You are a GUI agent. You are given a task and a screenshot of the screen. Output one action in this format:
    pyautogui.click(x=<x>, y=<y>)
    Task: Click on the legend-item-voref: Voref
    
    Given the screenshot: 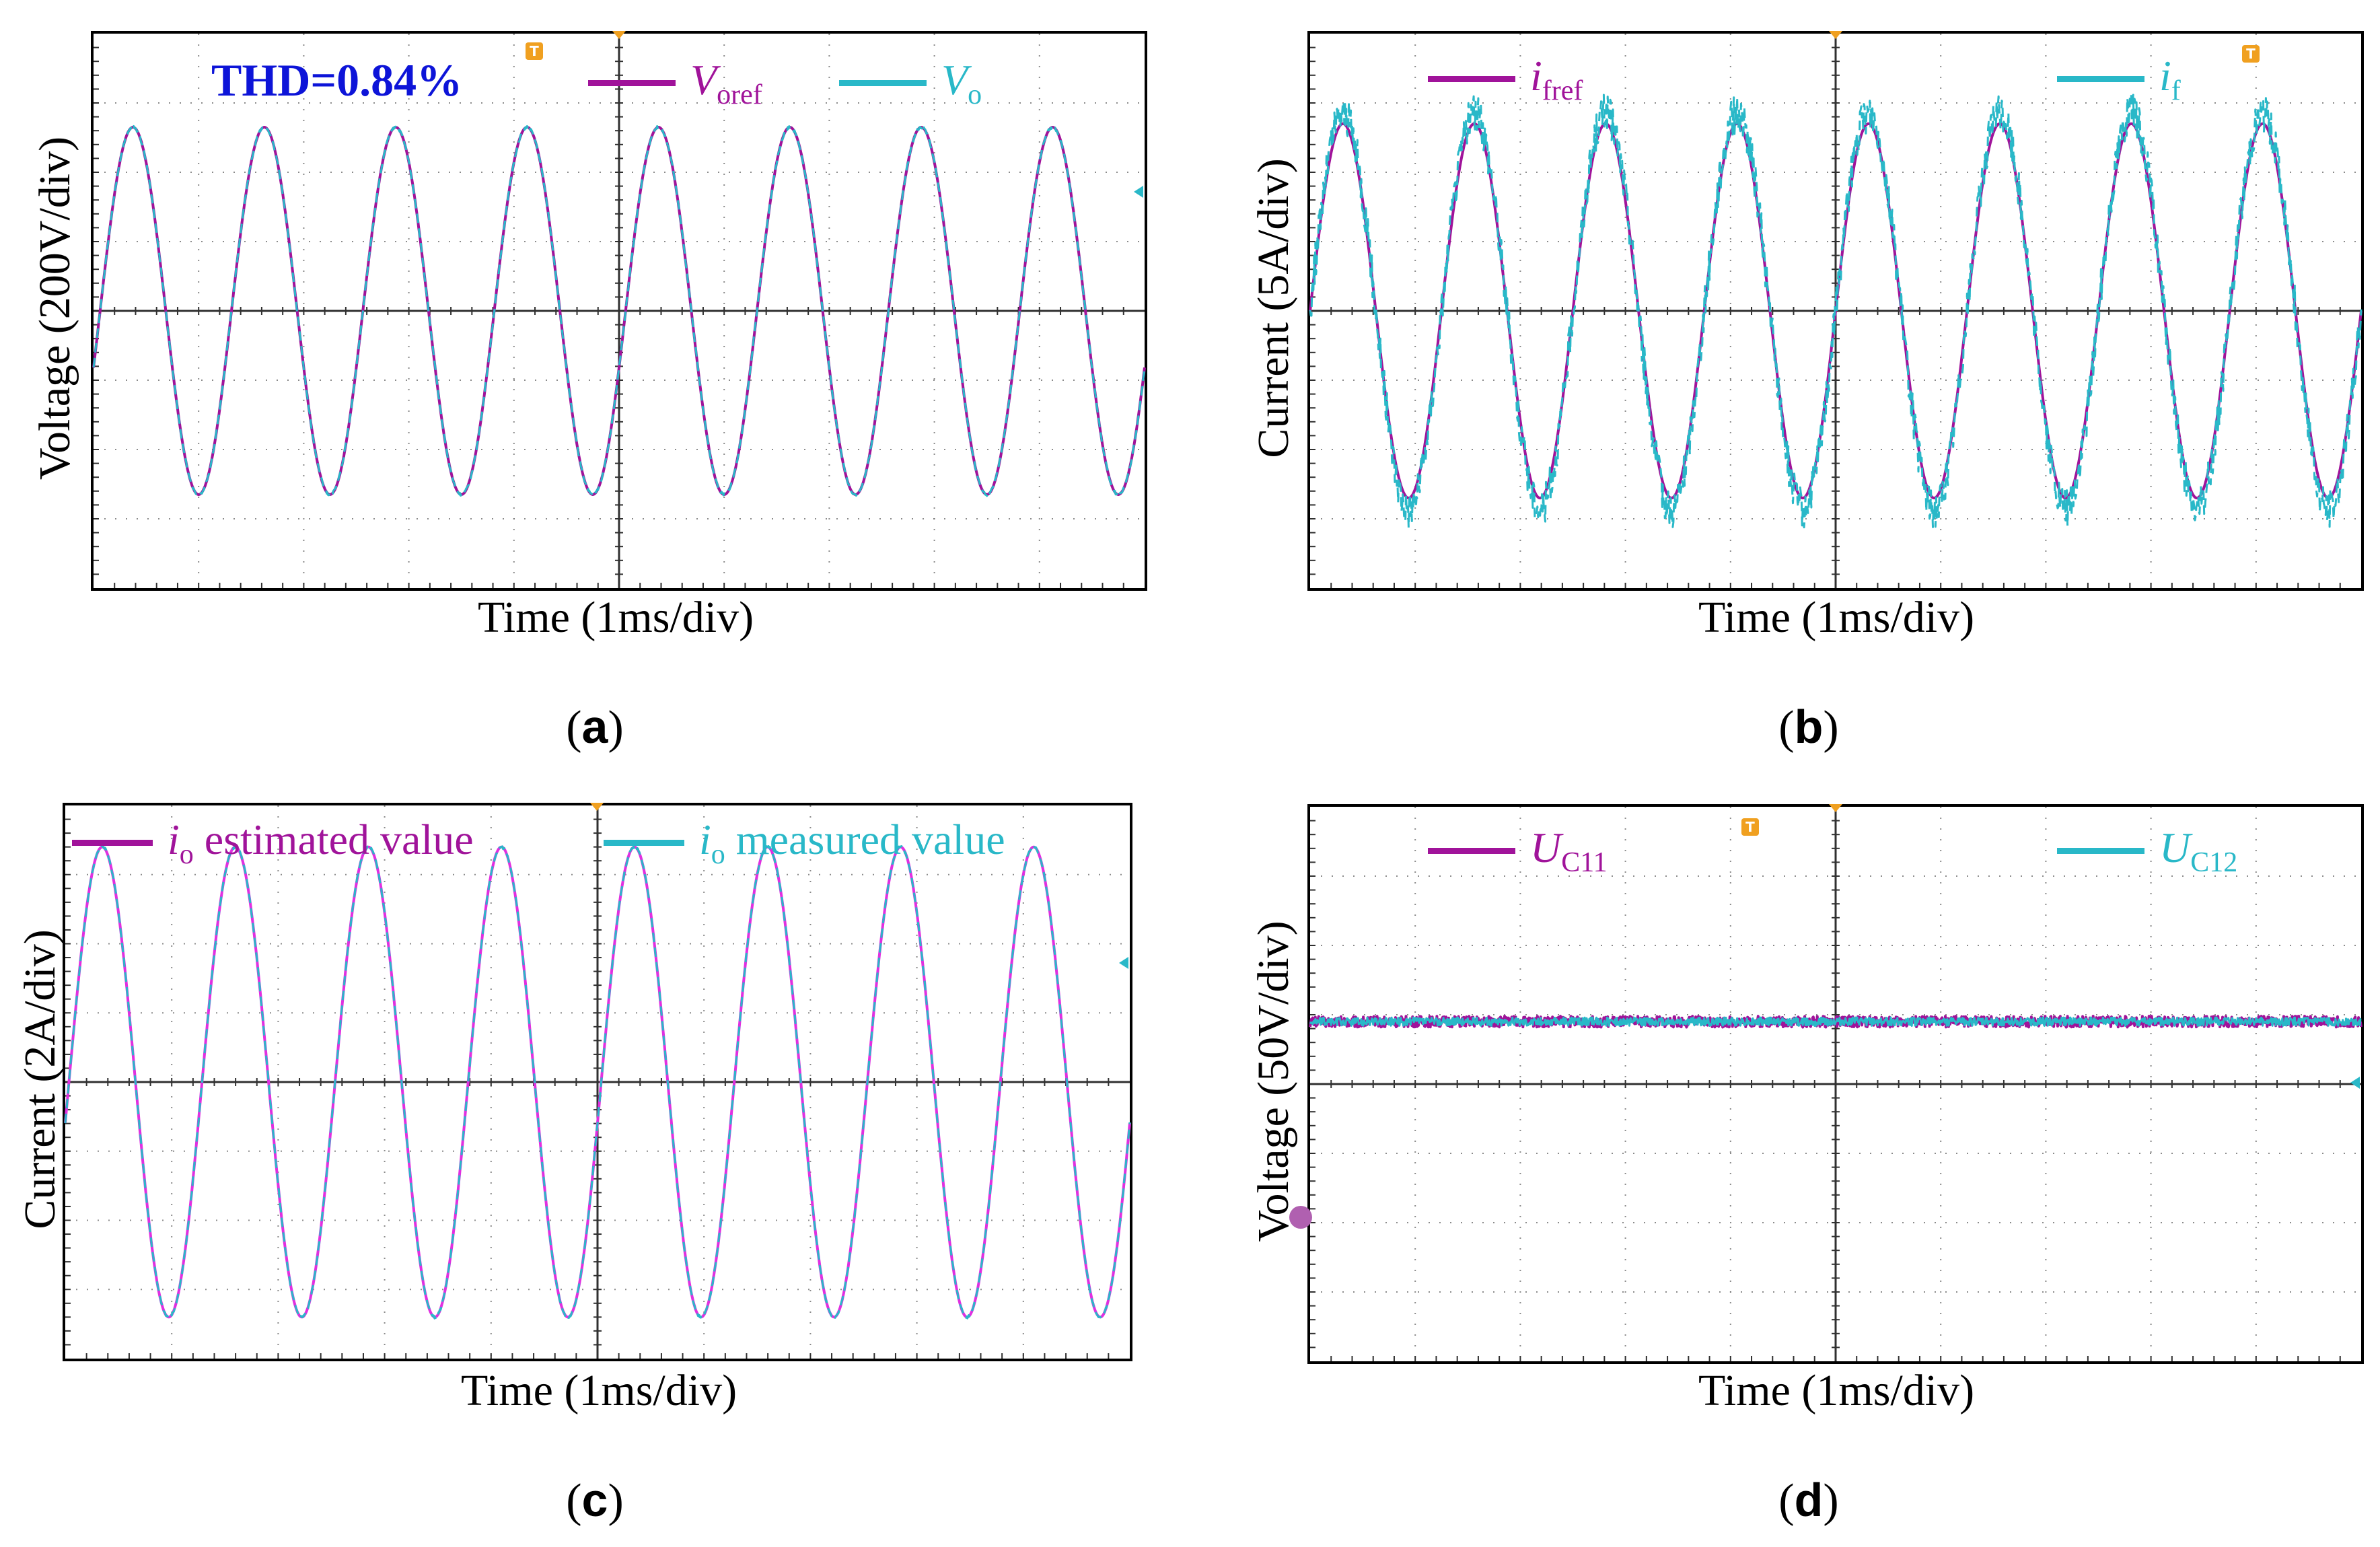 What is the action you would take?
    pyautogui.click(x=675, y=83)
    